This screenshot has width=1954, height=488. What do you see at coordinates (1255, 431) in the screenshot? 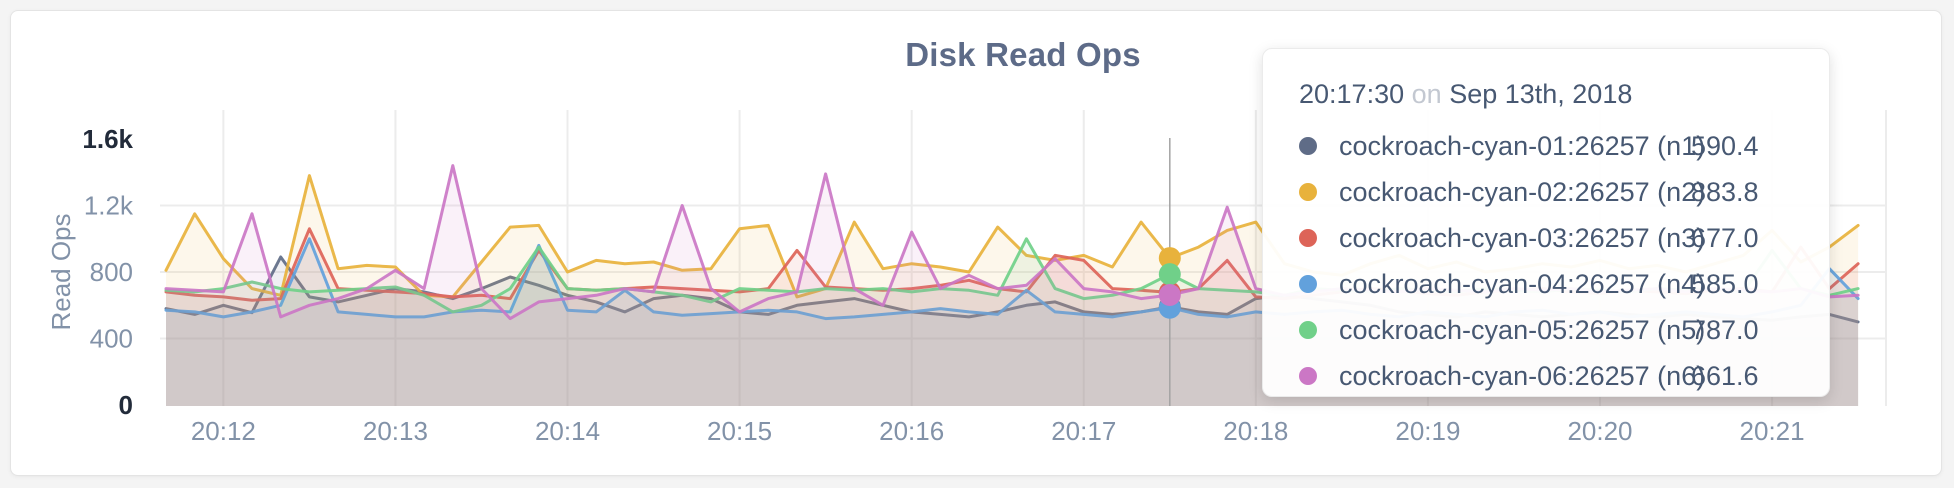
I see `x-tick-label: 20:18` at bounding box center [1255, 431].